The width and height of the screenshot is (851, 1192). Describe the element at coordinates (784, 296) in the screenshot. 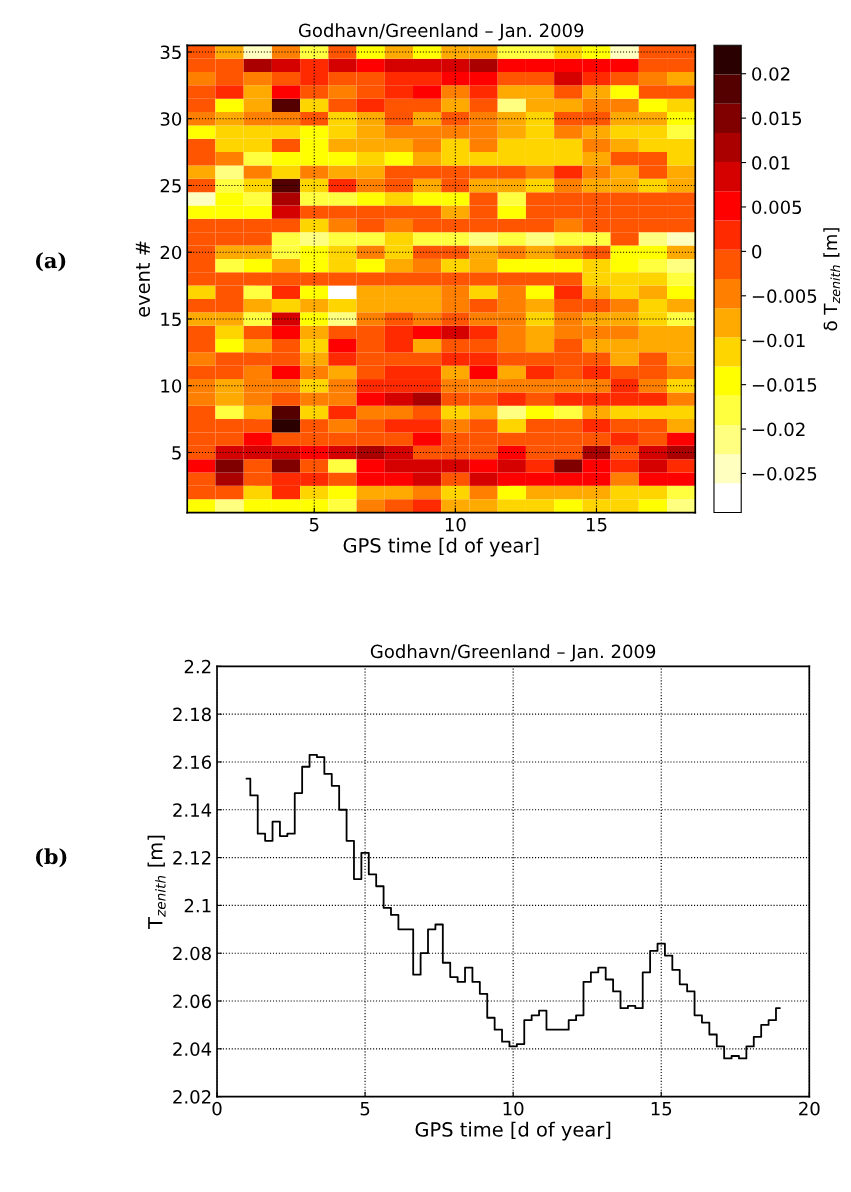

I see `color-bar-label: −0.005` at that location.